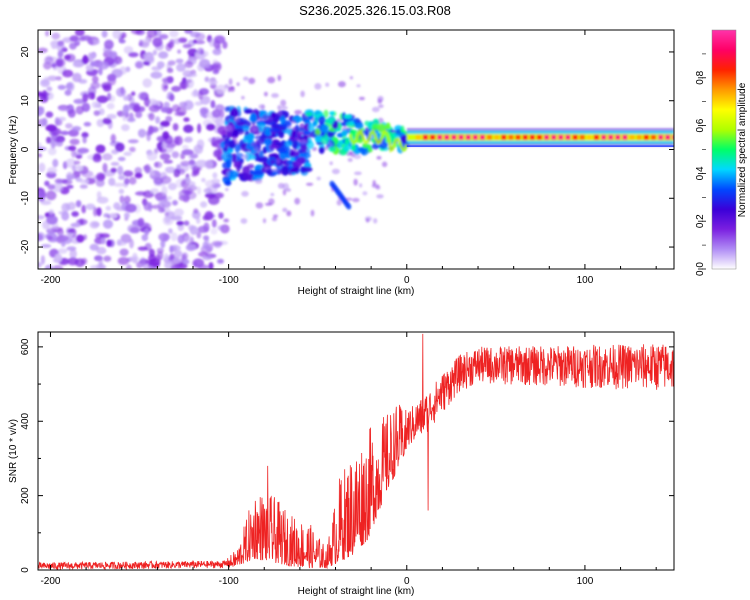 Image resolution: width=750 pixels, height=600 pixels. What do you see at coordinates (407, 581) in the screenshot?
I see `snr-xtick-label: 0` at bounding box center [407, 581].